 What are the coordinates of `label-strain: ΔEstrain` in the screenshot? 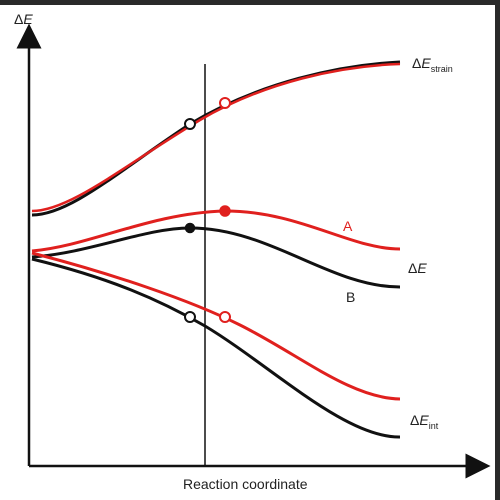 It's located at (432, 64).